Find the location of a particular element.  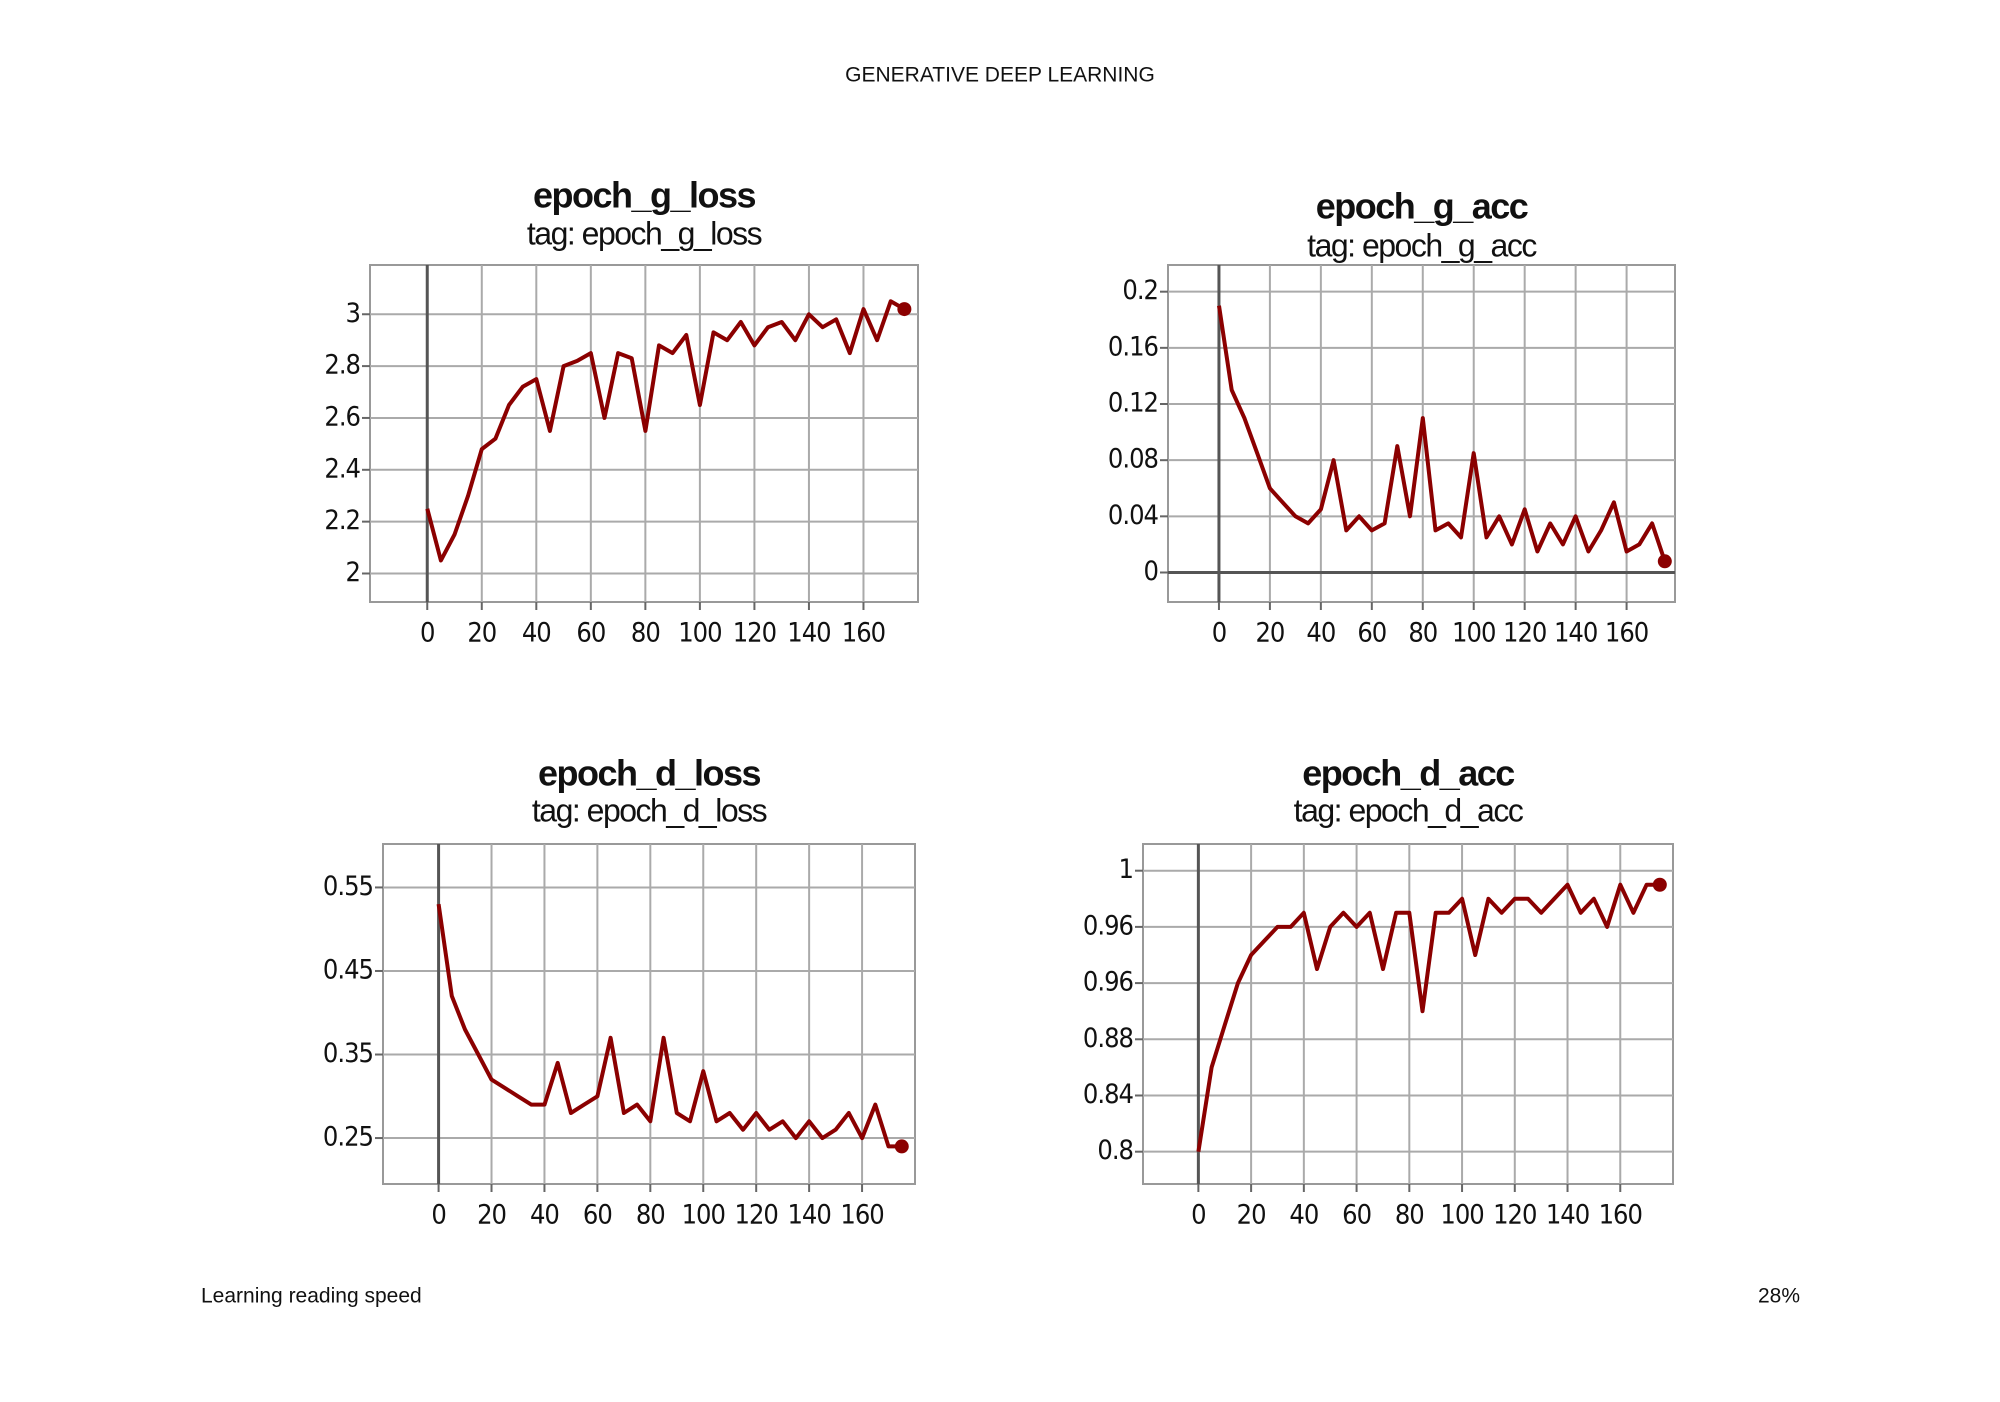

y-tick-label: 0.2 is located at coordinates (1140, 290).